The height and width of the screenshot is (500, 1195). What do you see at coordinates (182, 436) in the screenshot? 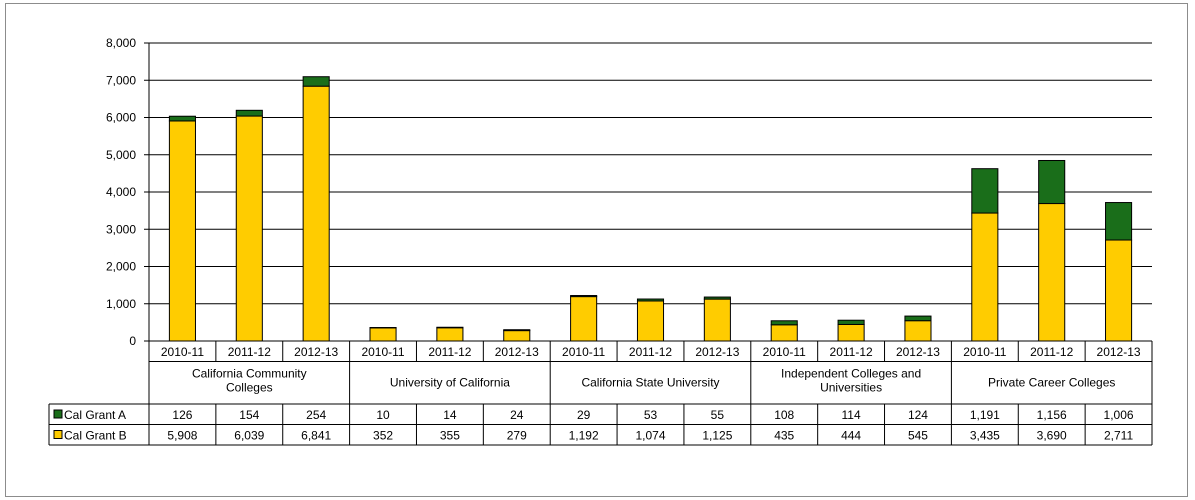
I see `data-label-cal-grant-b: 5,908` at bounding box center [182, 436].